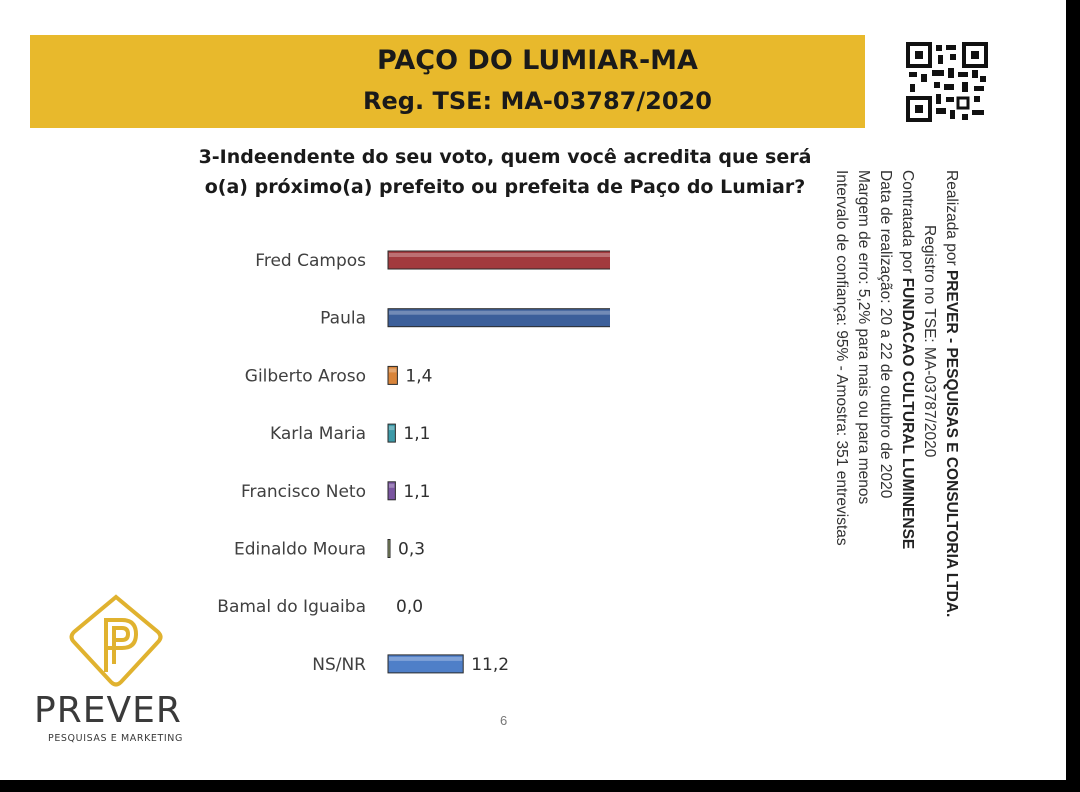 The height and width of the screenshot is (792, 1080). I want to click on page-number: 6, so click(504, 720).